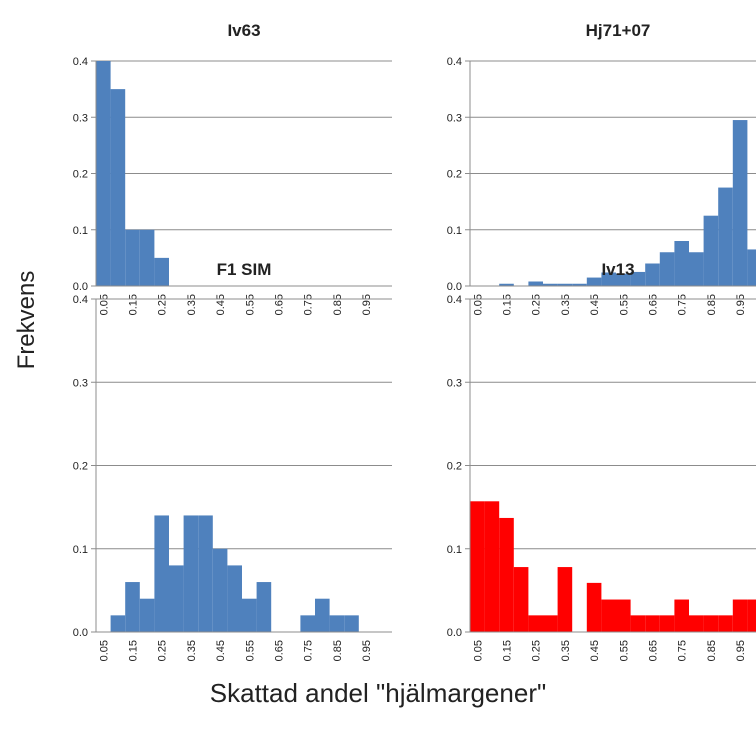 The image size is (756, 738). Describe the element at coordinates (618, 30) in the screenshot. I see `chart-title: Hj71+07` at that location.